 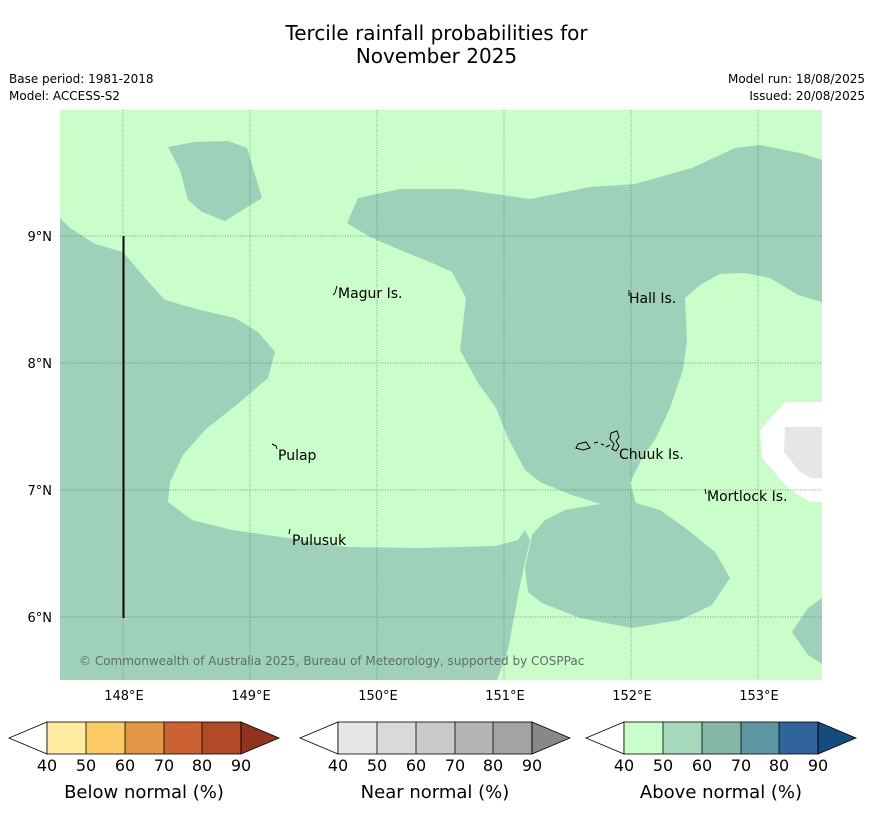 What do you see at coordinates (604, 738) in the screenshot?
I see `cb-above-min-arrow` at bounding box center [604, 738].